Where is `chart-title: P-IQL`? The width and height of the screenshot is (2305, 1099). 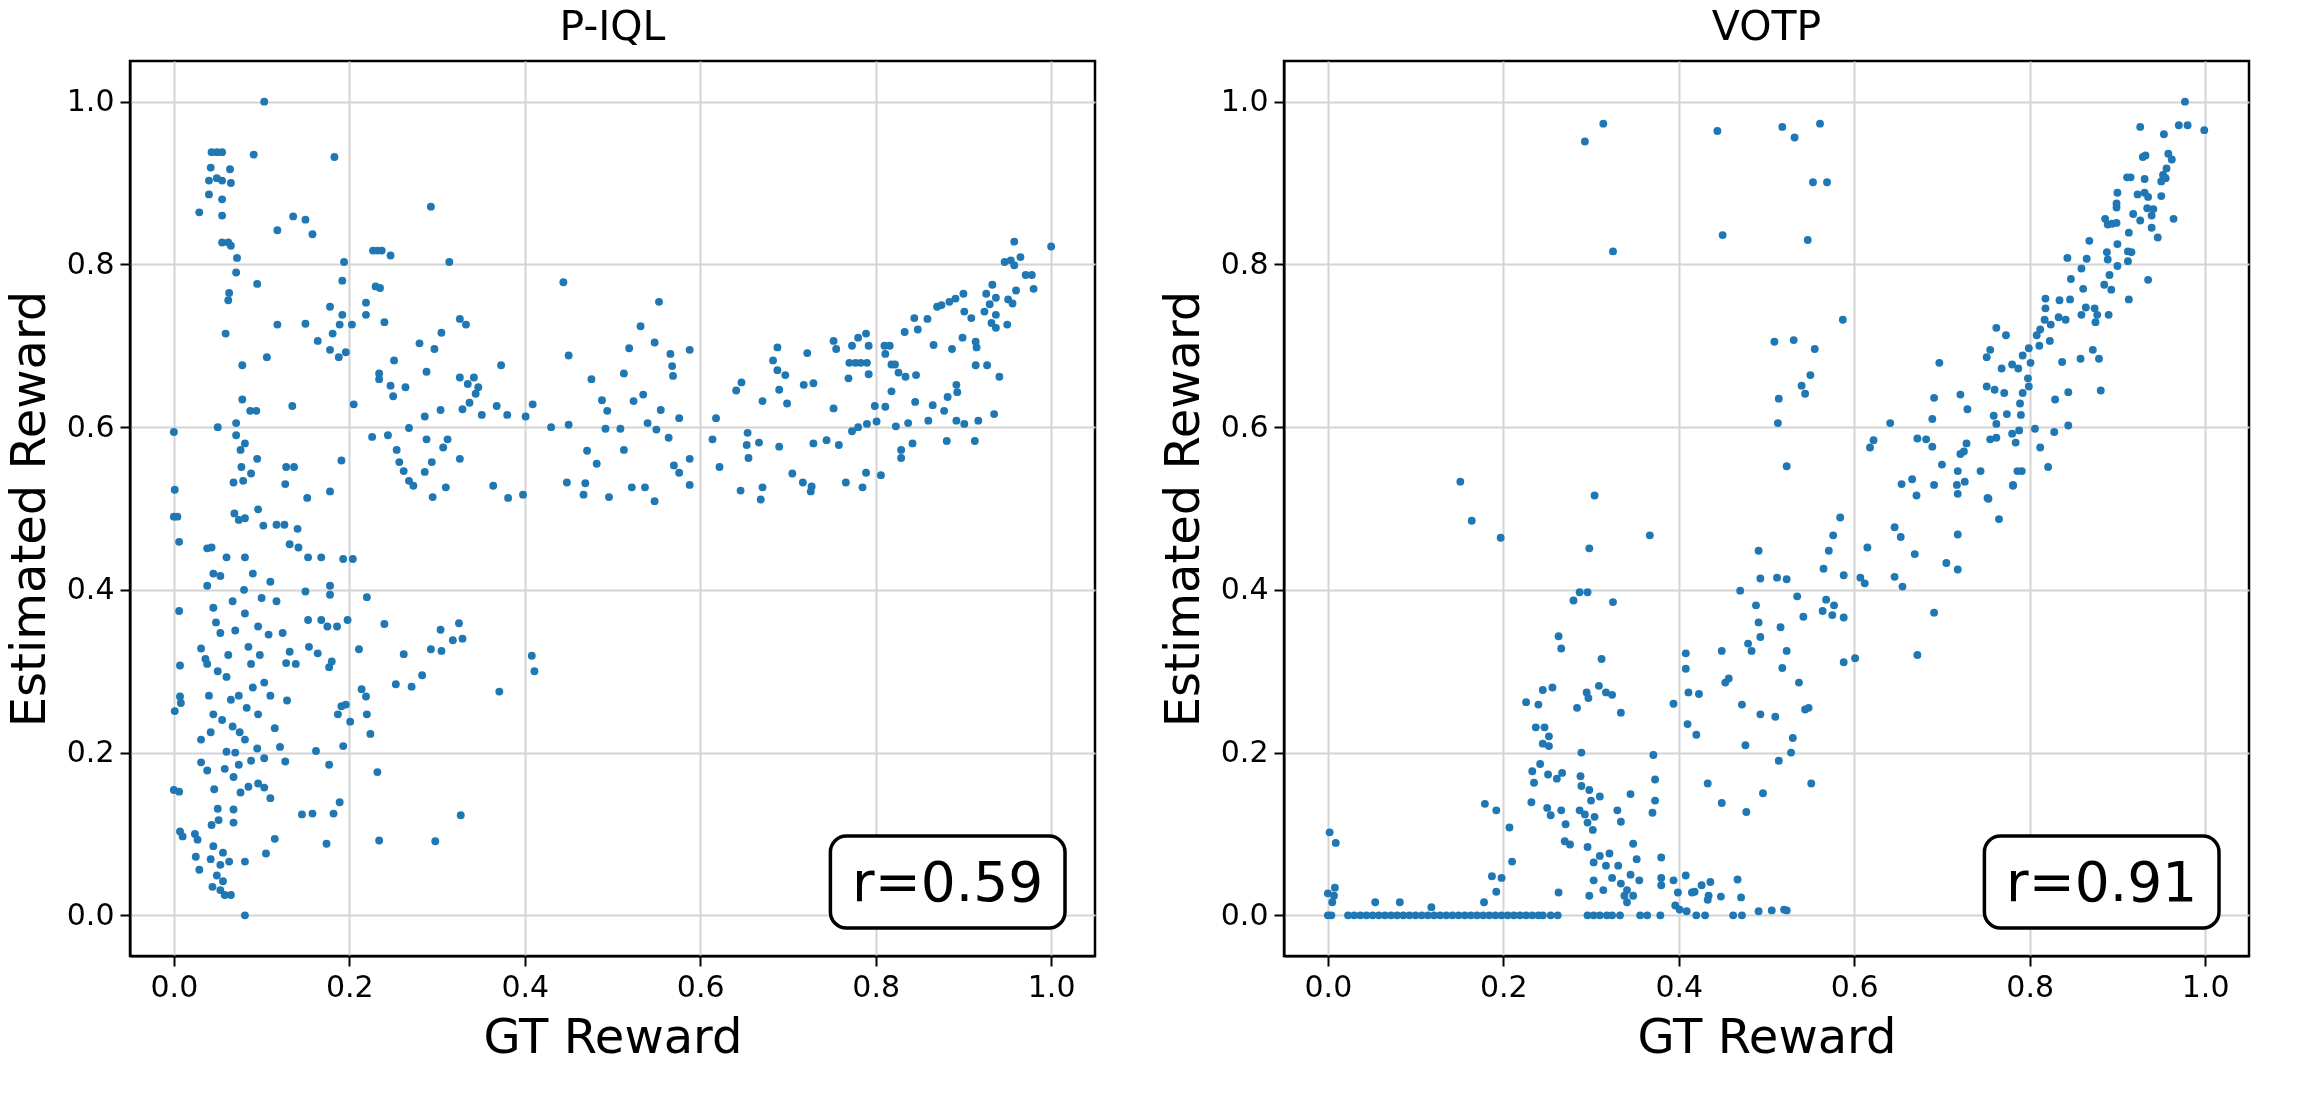
chart-title: P-IQL is located at coordinates (612, 26).